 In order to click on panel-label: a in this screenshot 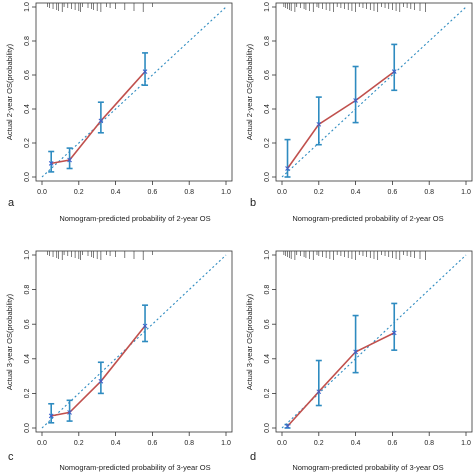, I will do `click(11, 203)`.